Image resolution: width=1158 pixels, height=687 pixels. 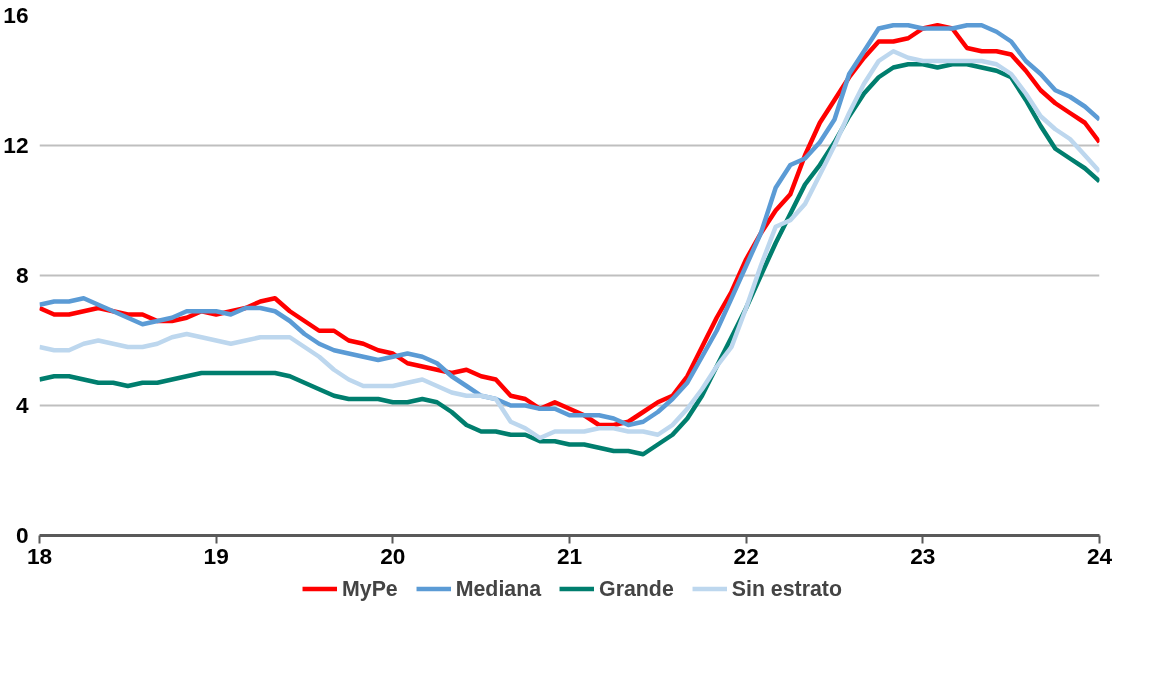 What do you see at coordinates (569, 555) in the screenshot?
I see `x-tick-label: 21` at bounding box center [569, 555].